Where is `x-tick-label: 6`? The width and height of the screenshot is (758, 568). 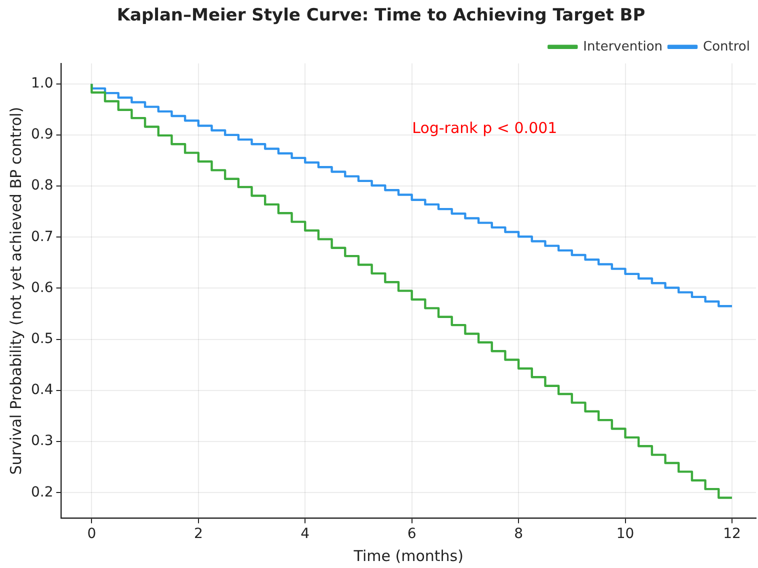
x-tick-label: 6 is located at coordinates (411, 534).